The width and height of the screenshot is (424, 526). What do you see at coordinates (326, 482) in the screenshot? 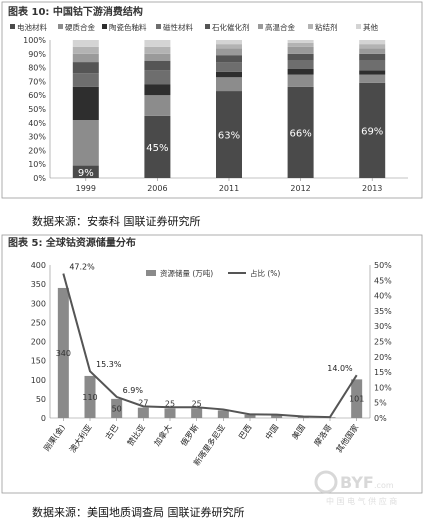
I see `watermark-logo-icon` at bounding box center [326, 482].